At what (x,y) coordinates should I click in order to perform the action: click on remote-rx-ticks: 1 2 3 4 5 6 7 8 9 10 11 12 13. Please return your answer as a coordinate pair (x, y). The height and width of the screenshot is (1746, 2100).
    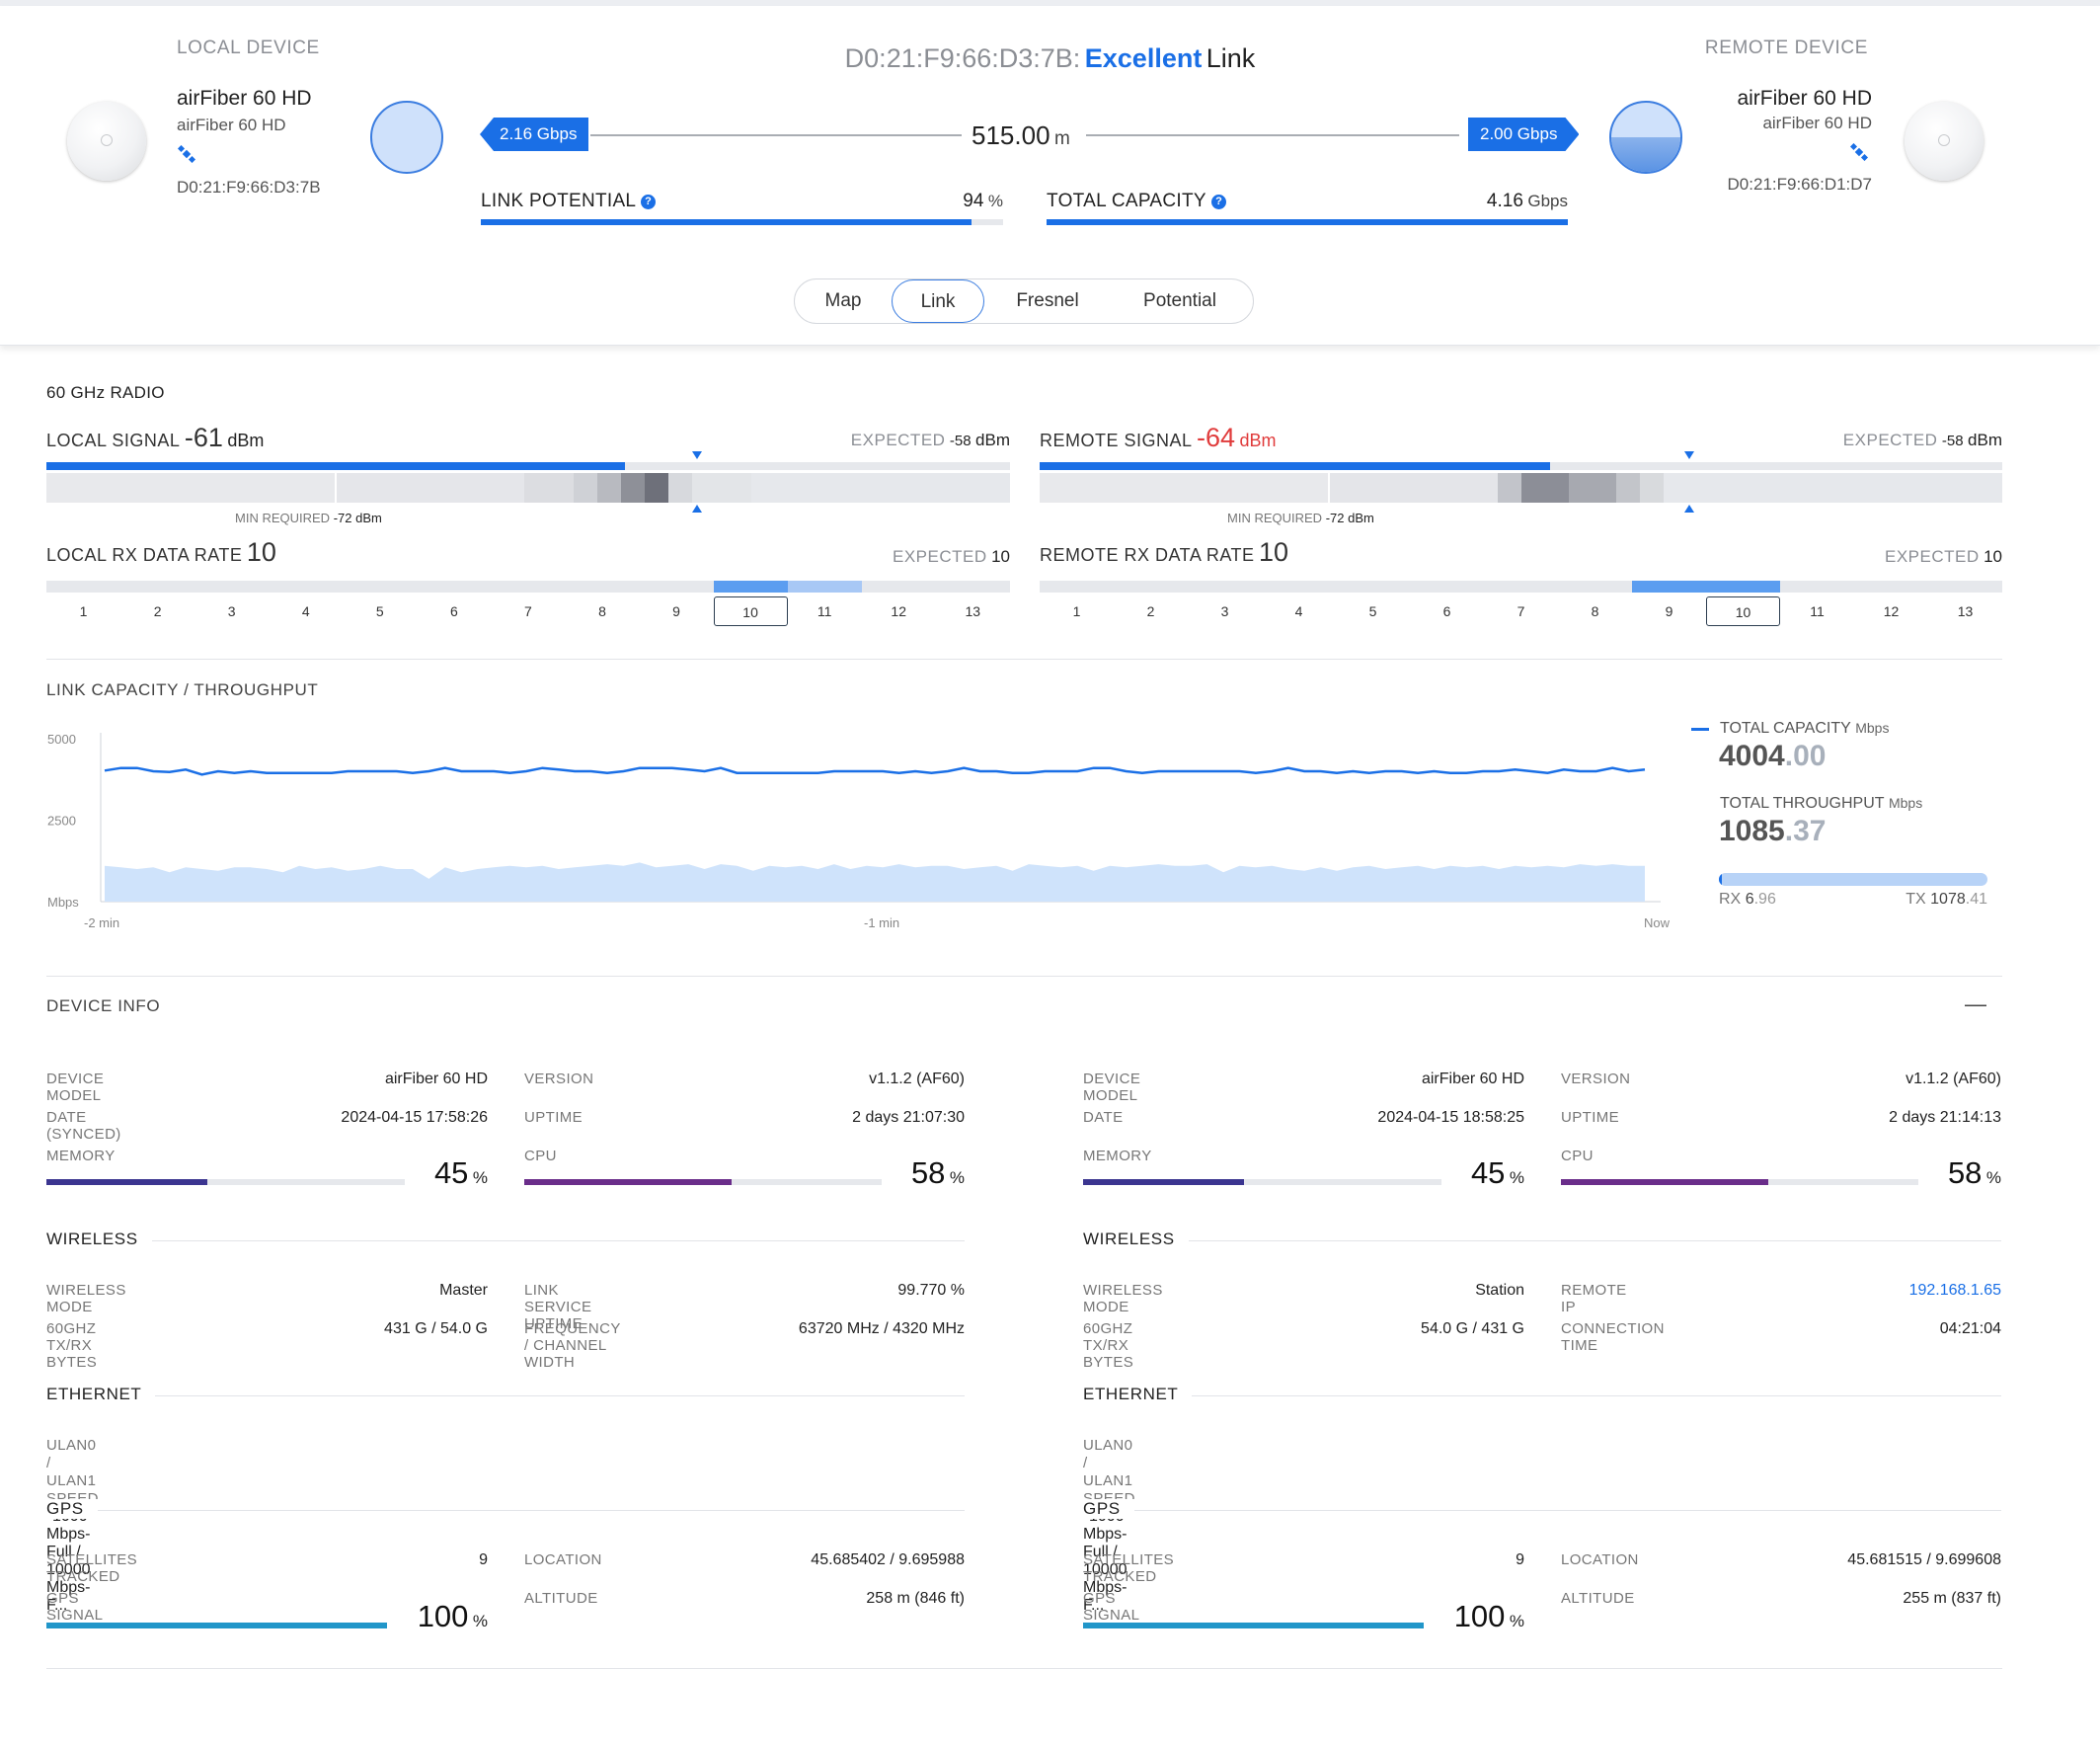
    Looking at the image, I should click on (1521, 611).